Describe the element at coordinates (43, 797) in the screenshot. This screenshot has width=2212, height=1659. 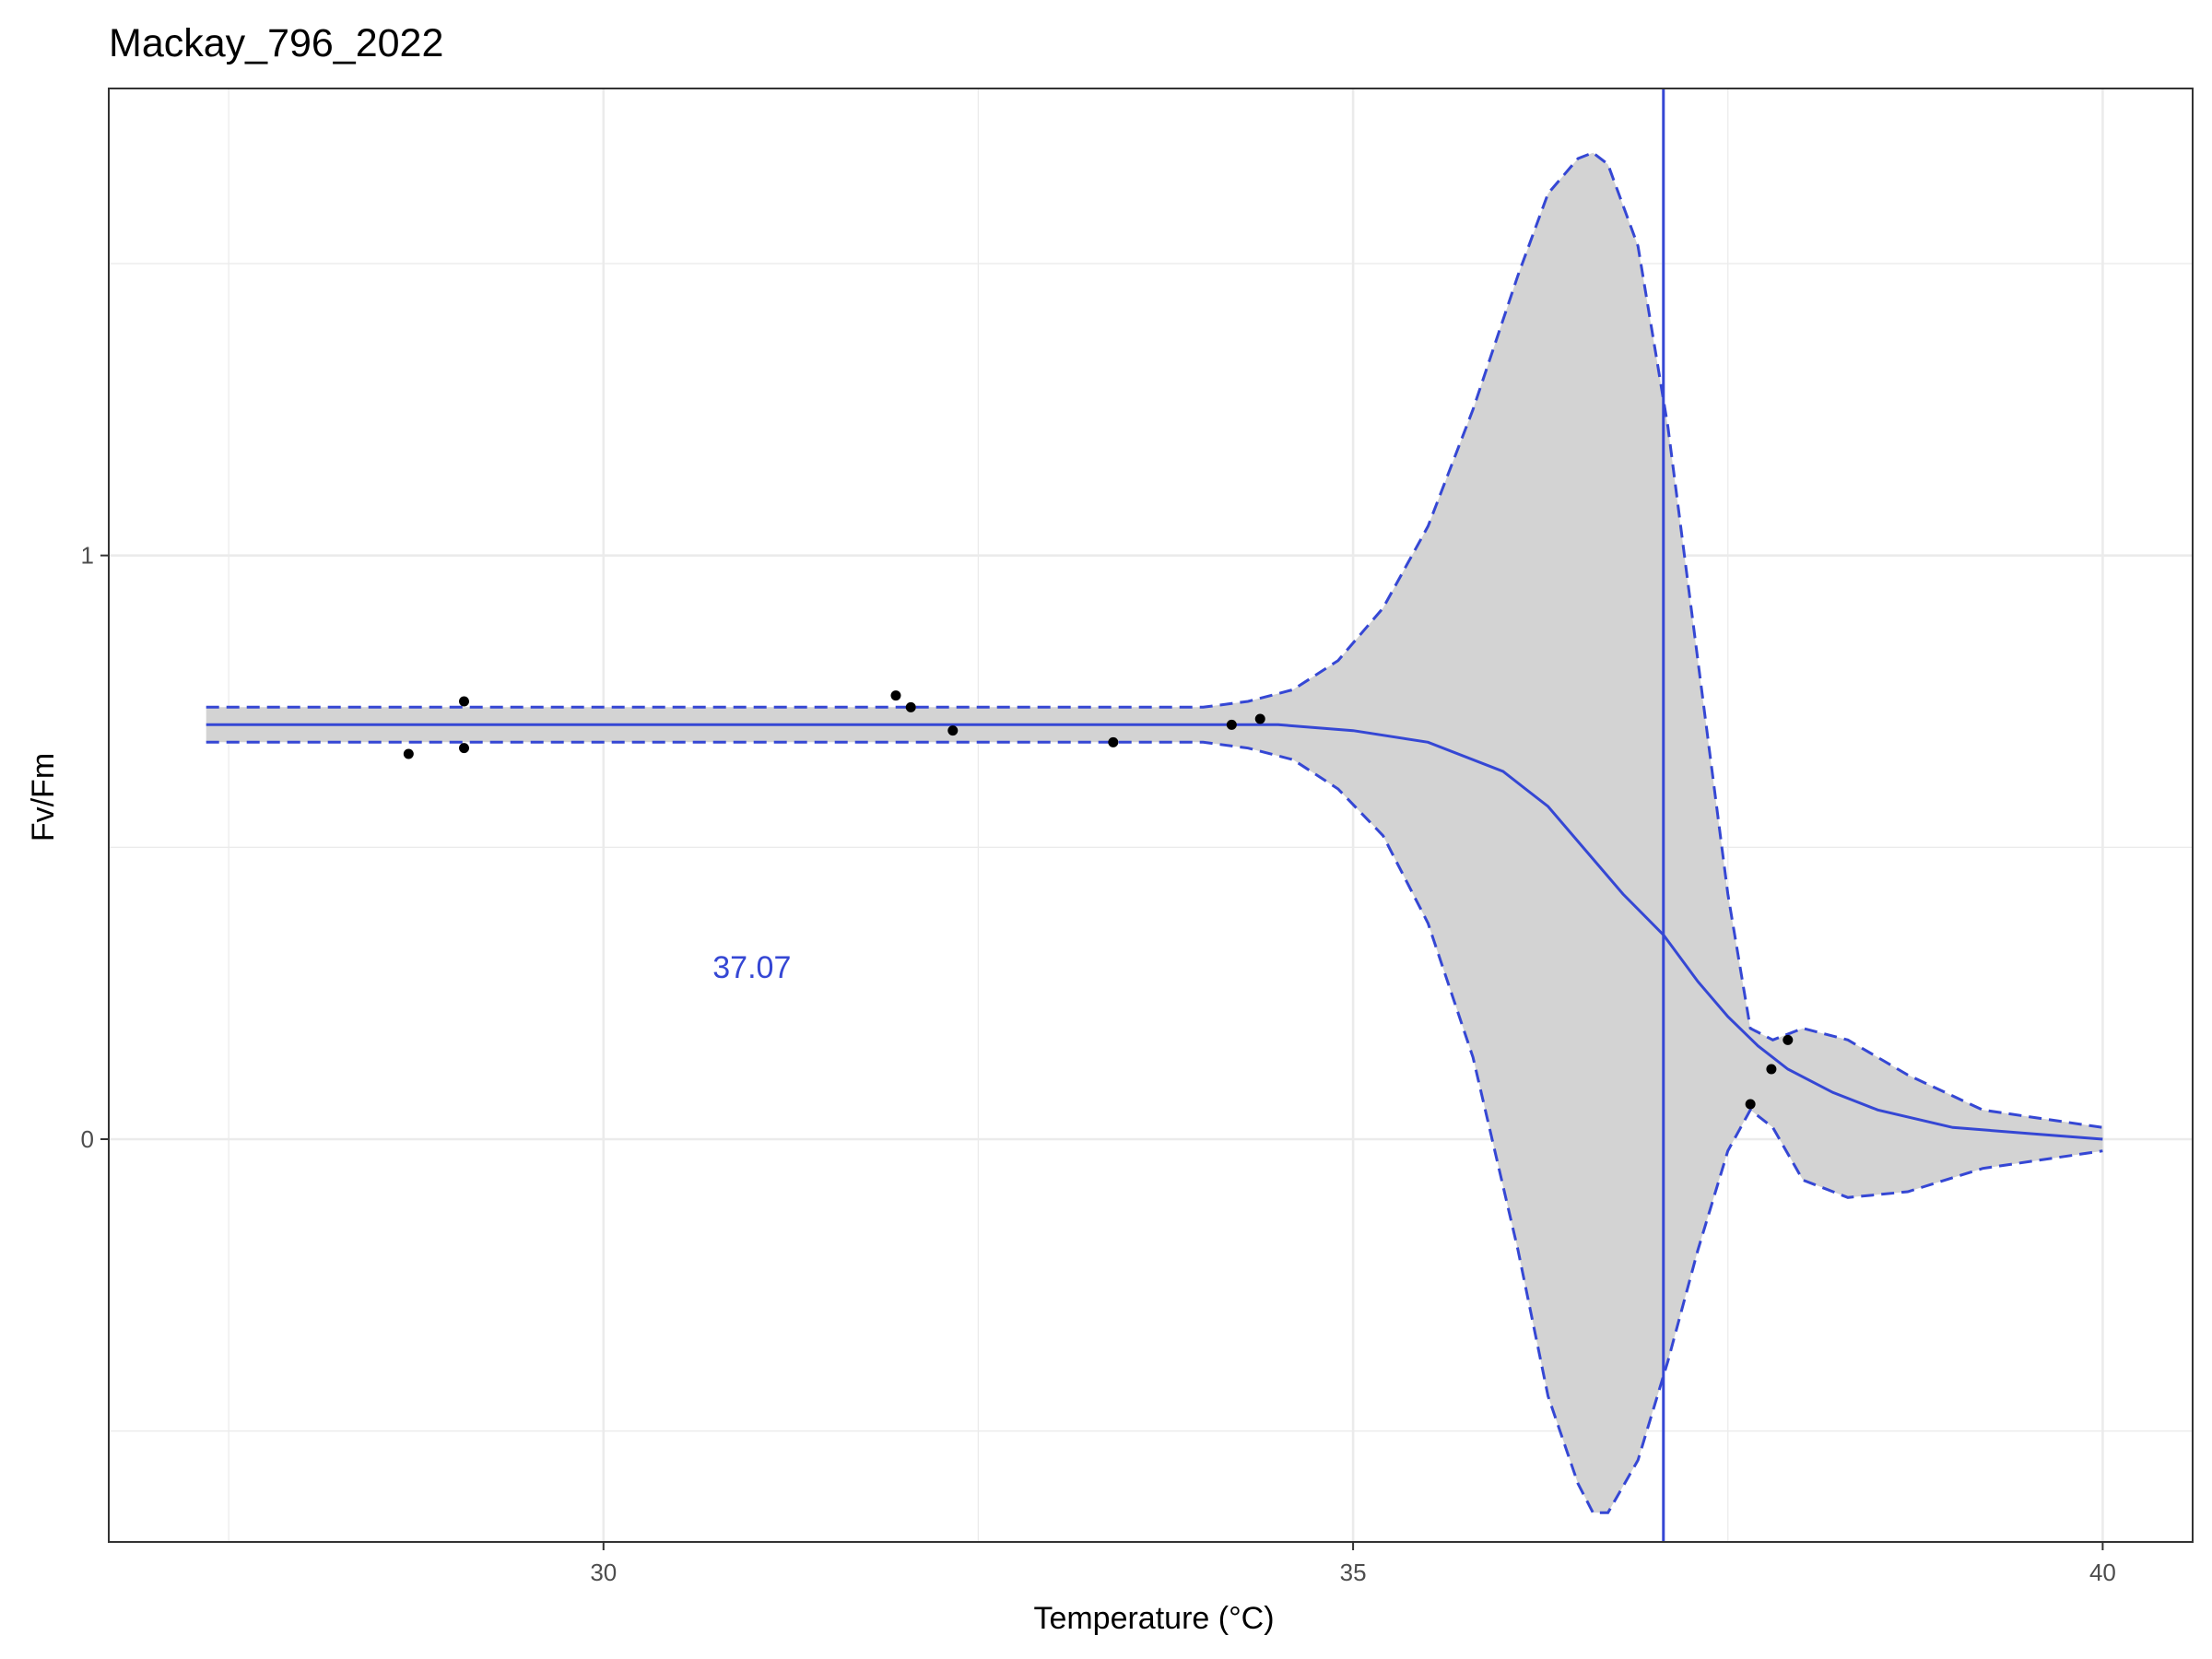
I see `y-axis-title: Fv/Fm` at that location.